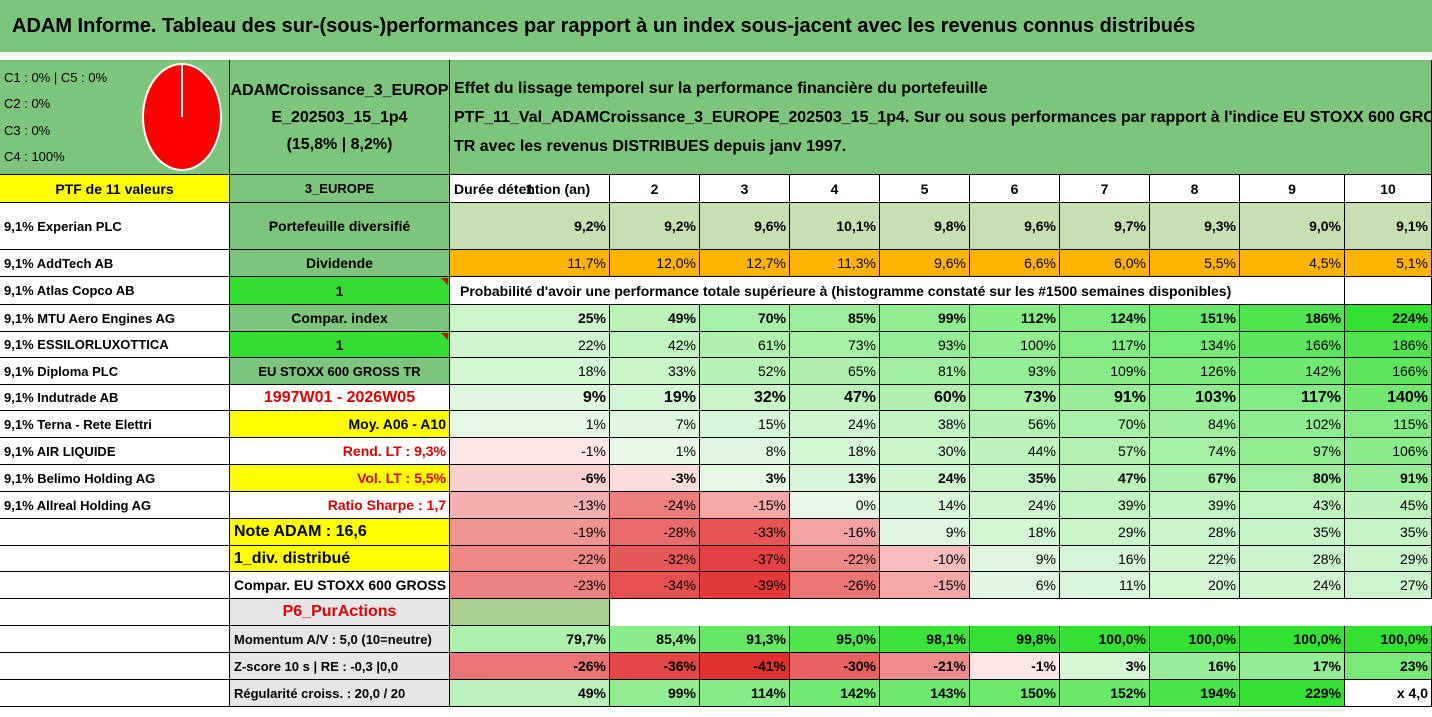 This screenshot has width=1432, height=717. What do you see at coordinates (655, 398) in the screenshot?
I see `quantile-value: 19%` at bounding box center [655, 398].